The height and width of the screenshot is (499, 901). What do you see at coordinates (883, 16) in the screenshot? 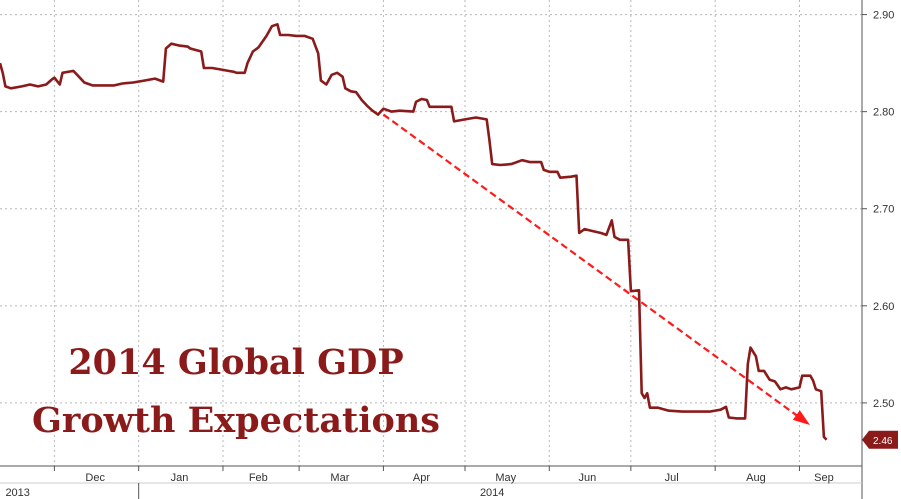
I see `y-tick-label: 2.90` at bounding box center [883, 16].